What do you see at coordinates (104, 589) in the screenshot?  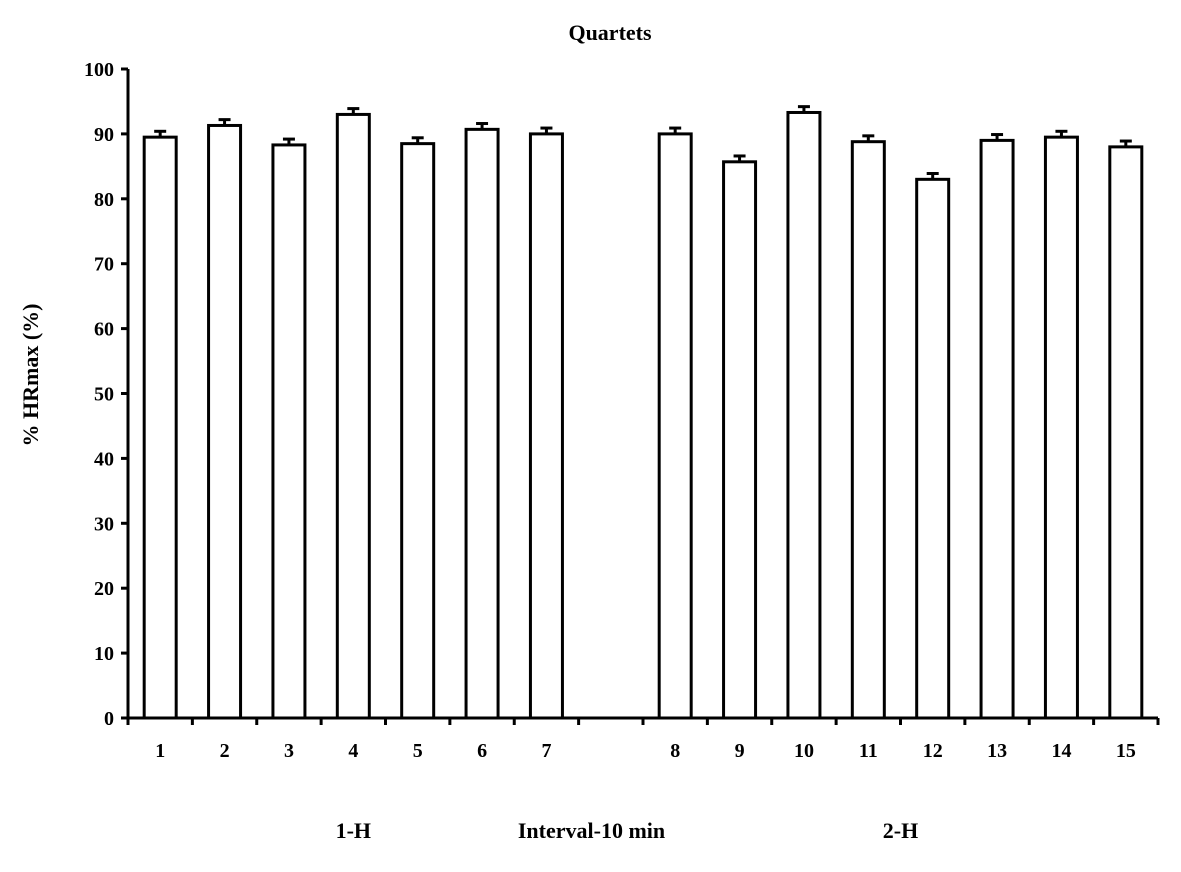 I see `y-tick-label: 20` at bounding box center [104, 589].